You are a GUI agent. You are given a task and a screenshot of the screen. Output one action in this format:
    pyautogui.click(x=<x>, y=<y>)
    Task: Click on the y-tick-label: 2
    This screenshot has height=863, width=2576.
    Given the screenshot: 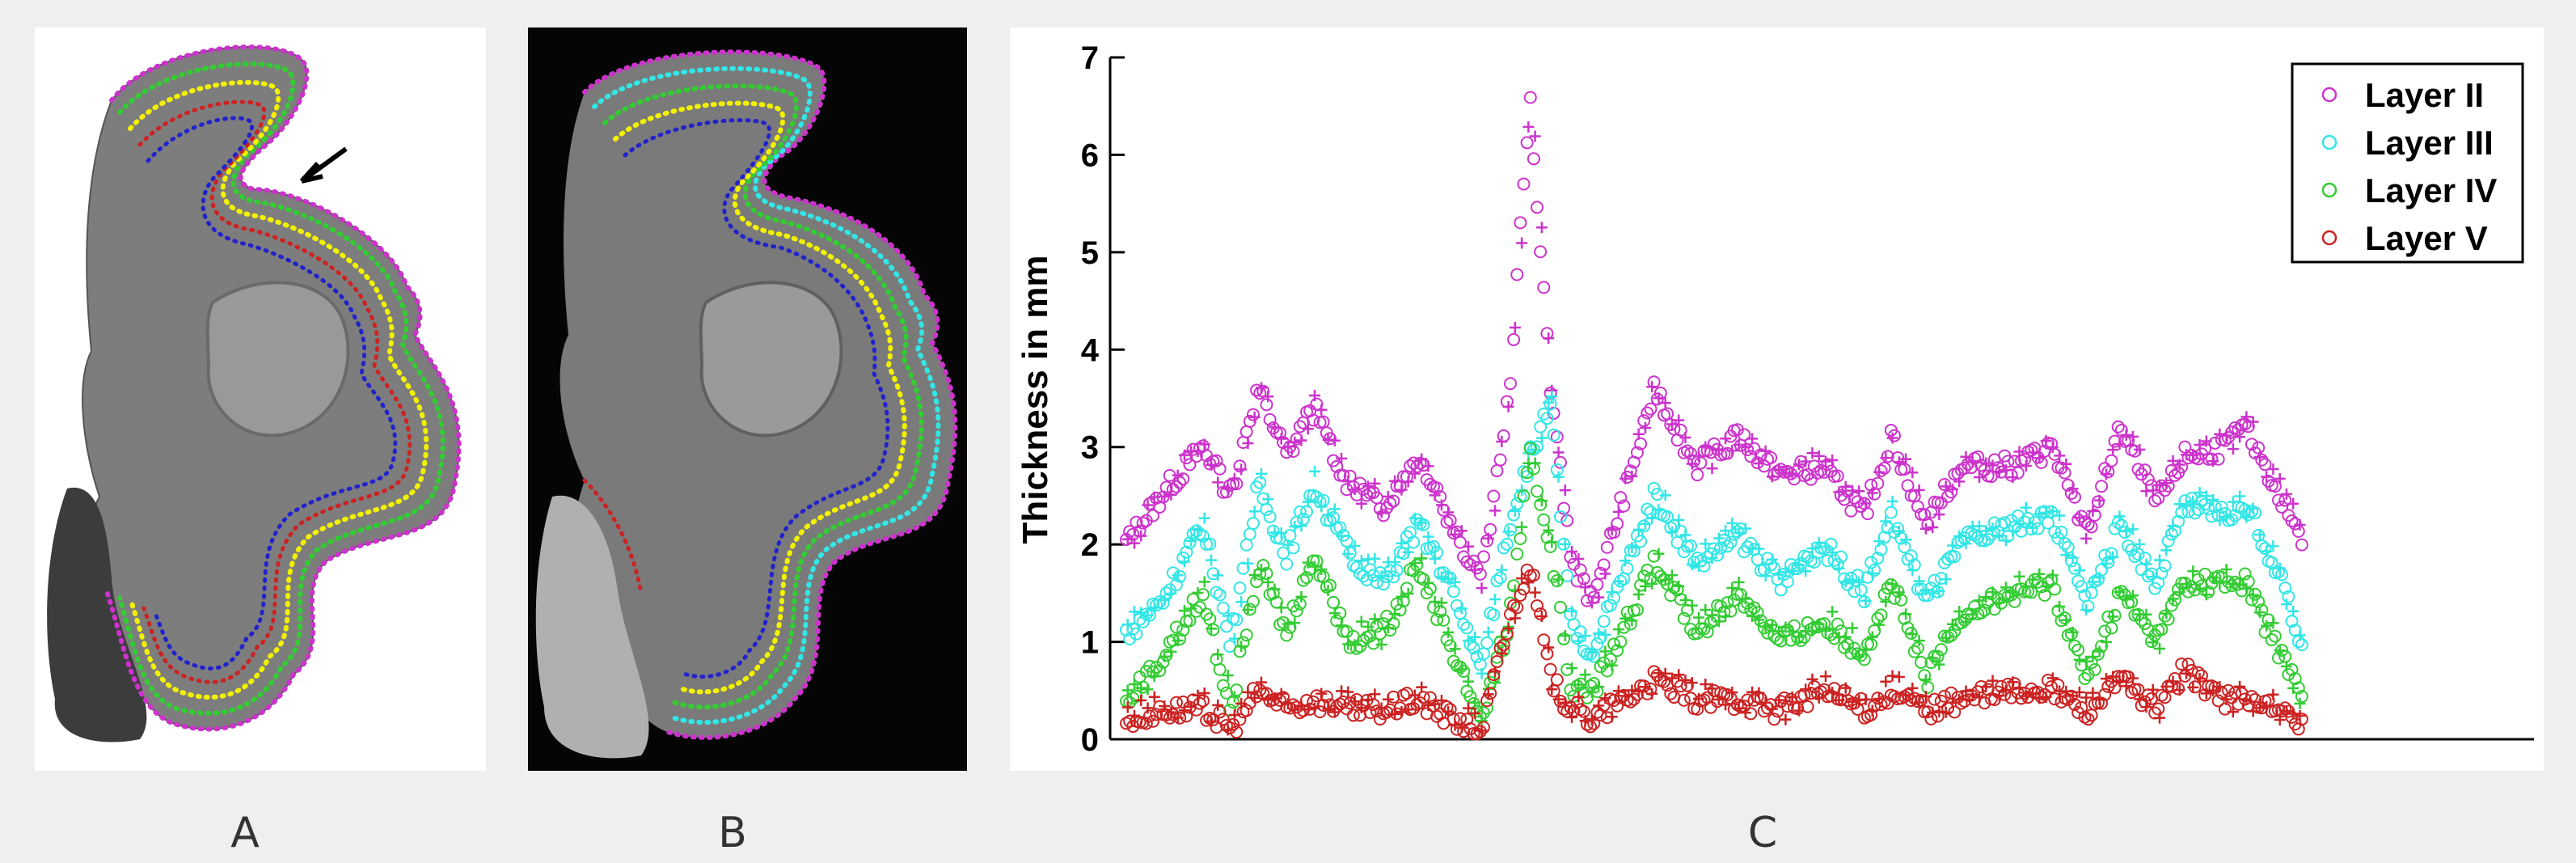 What is the action you would take?
    pyautogui.click(x=1090, y=545)
    